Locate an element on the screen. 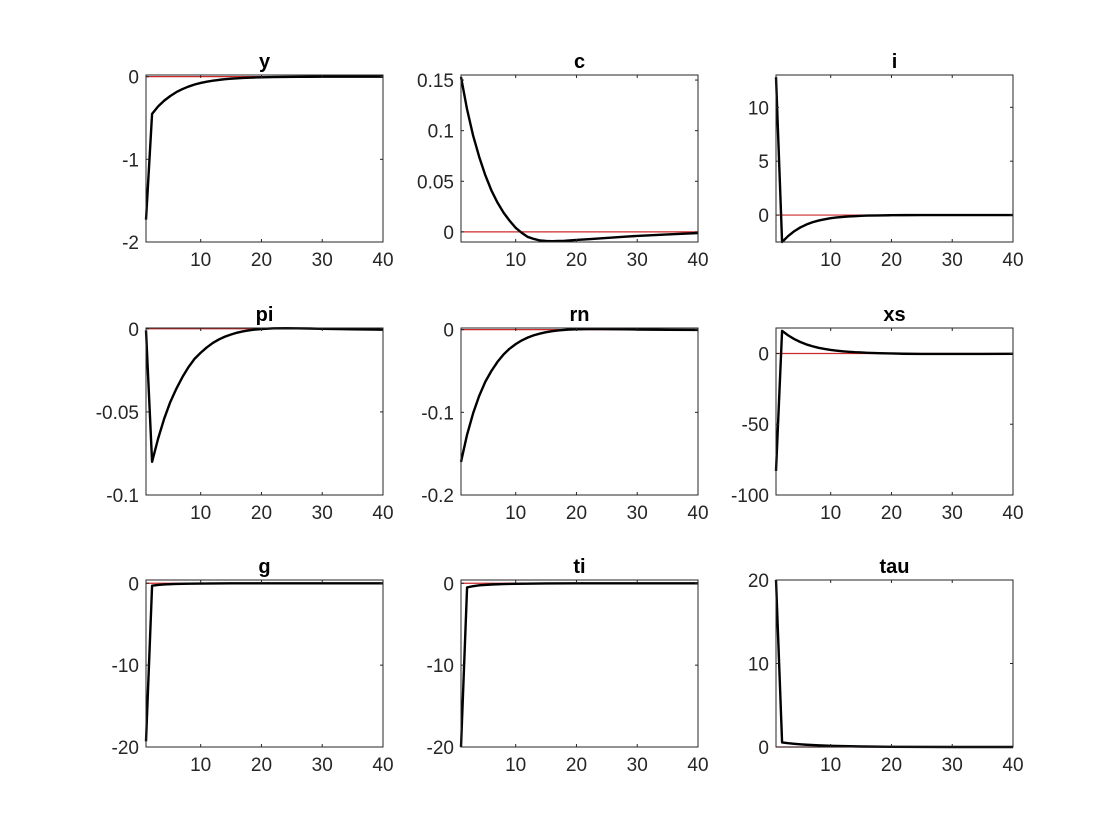 The image size is (1120, 840). response-line-i is located at coordinates (893, 160).